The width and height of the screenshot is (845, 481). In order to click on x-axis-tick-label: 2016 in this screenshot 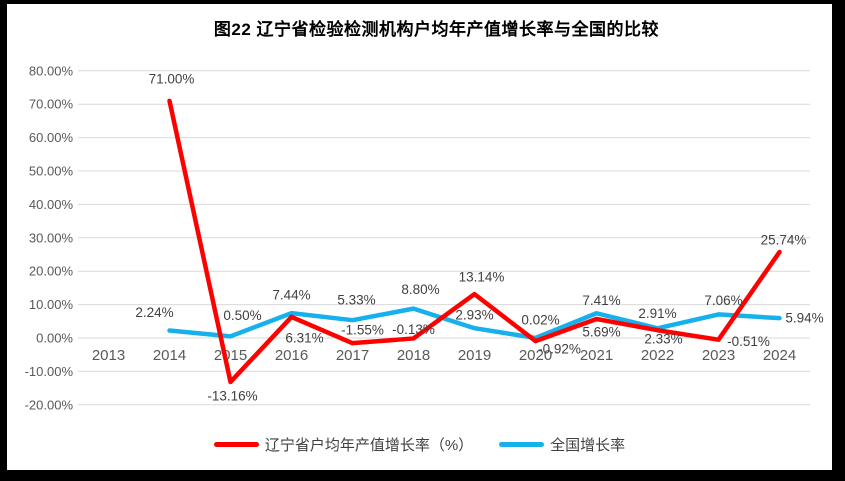, I will do `click(291, 355)`.